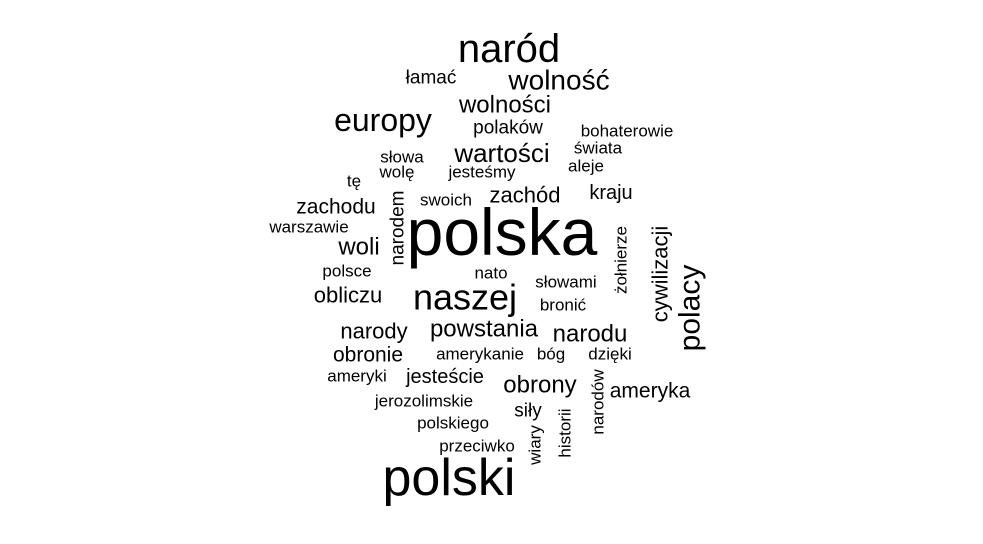 This screenshot has width=983, height=544. What do you see at coordinates (539, 385) in the screenshot?
I see `word-11: obrony` at bounding box center [539, 385].